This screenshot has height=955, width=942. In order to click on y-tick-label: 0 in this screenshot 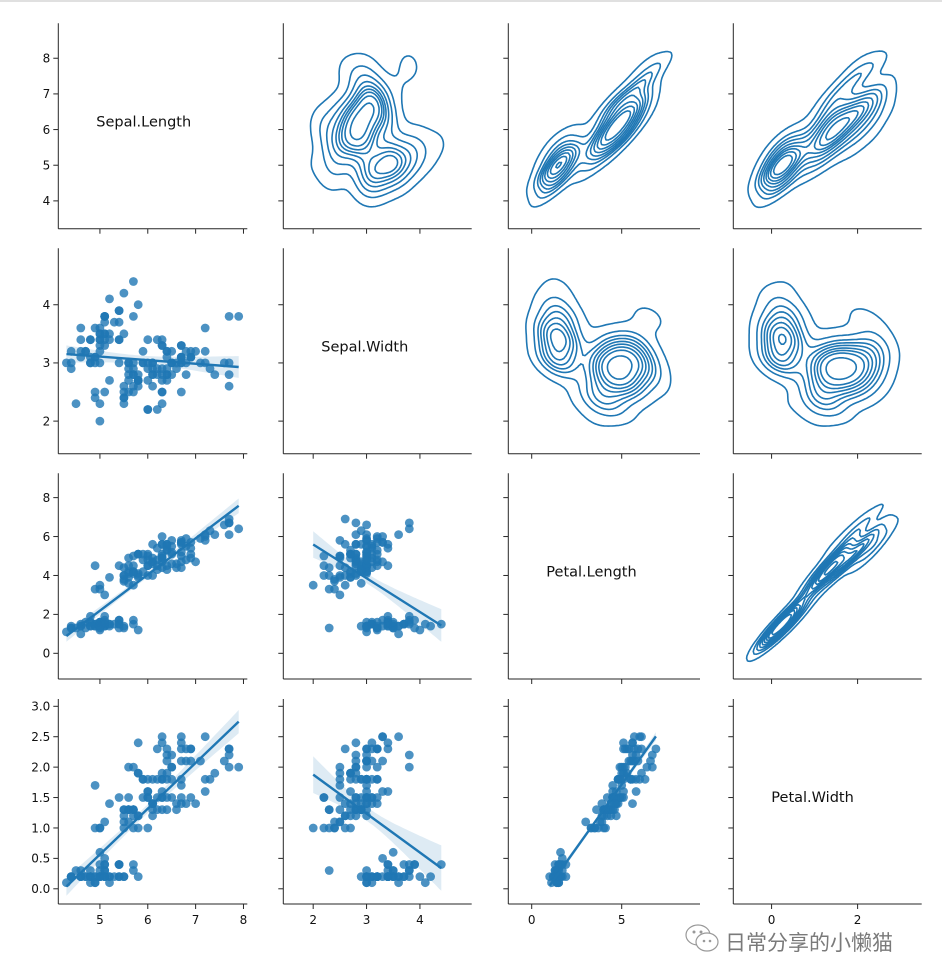, I will do `click(47, 654)`.